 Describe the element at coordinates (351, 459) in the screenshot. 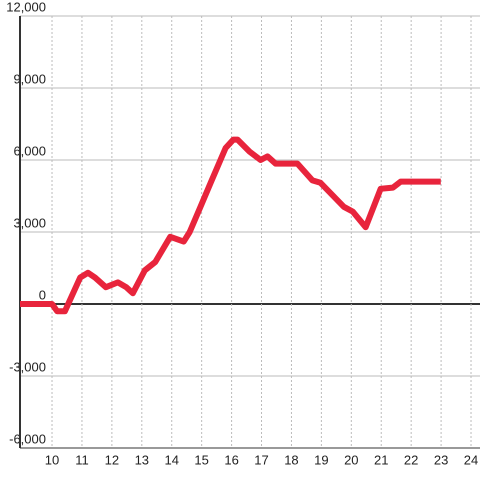

I see `x-tick-label: 20` at that location.